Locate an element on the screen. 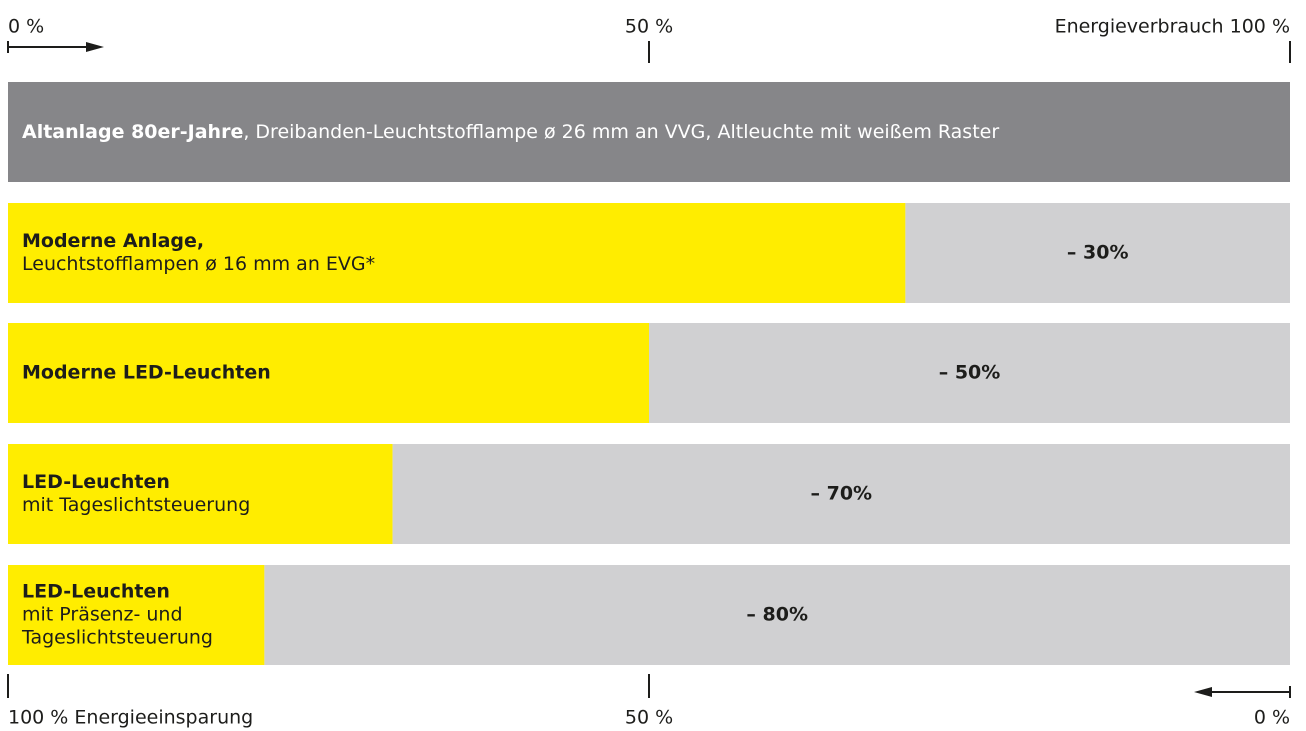 This screenshot has height=731, width=1306. savings-label: – 30% is located at coordinates (1098, 253).